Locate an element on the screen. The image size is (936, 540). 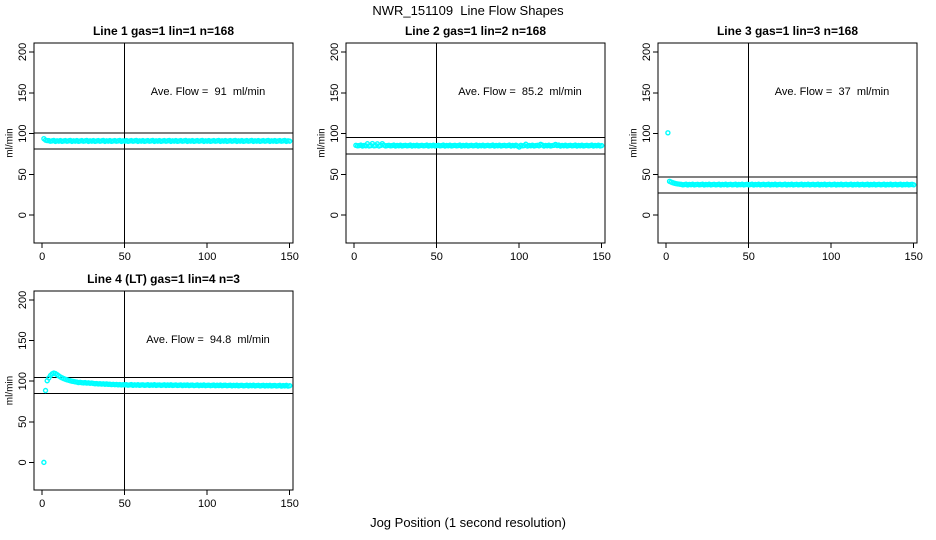
ave-flow-annotation-line3: Ave. Flow = 37 ml/min is located at coordinates (832, 92).